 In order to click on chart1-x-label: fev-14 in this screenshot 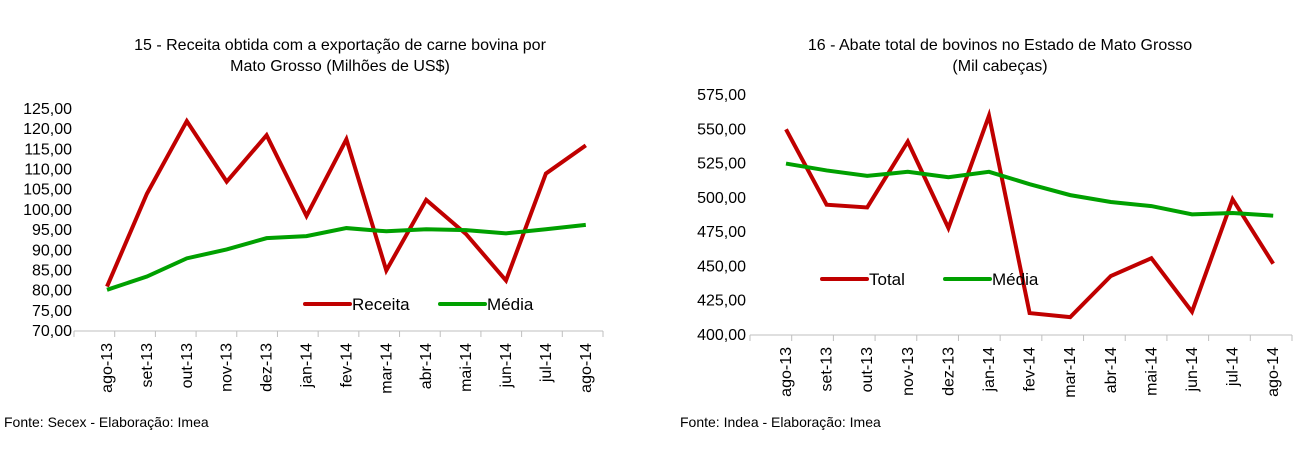, I will do `click(346, 365)`.